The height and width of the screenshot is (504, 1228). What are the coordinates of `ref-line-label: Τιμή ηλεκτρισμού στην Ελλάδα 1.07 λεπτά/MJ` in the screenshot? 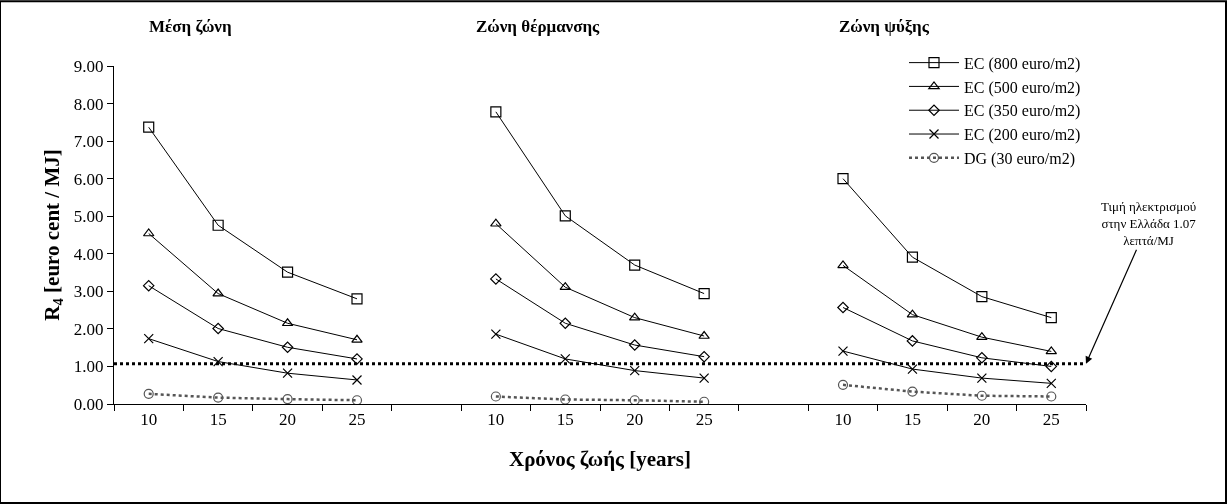 It's located at (1149, 223).